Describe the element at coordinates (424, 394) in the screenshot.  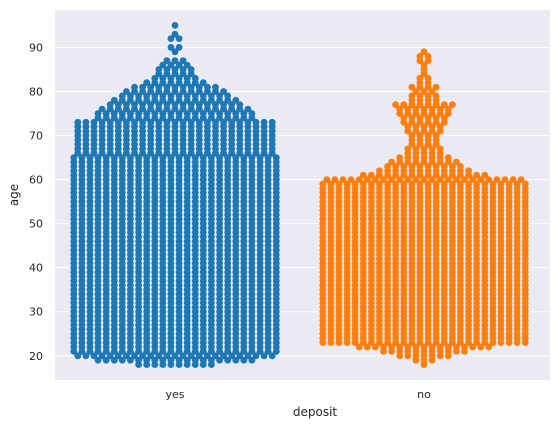
I see `x-tick-label: no` at that location.